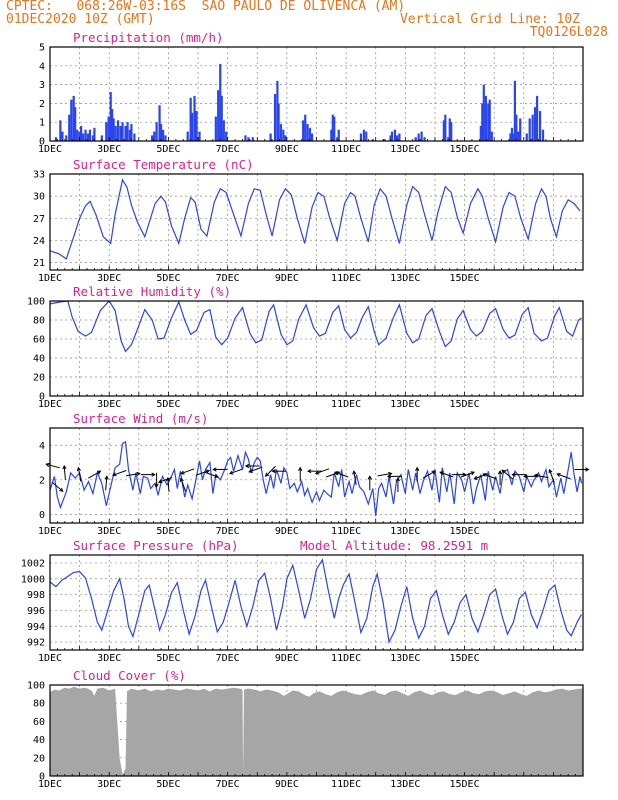 The image size is (618, 800). Describe the element at coordinates (109, 784) in the screenshot. I see `x-tick-label: 3DEC` at that location.